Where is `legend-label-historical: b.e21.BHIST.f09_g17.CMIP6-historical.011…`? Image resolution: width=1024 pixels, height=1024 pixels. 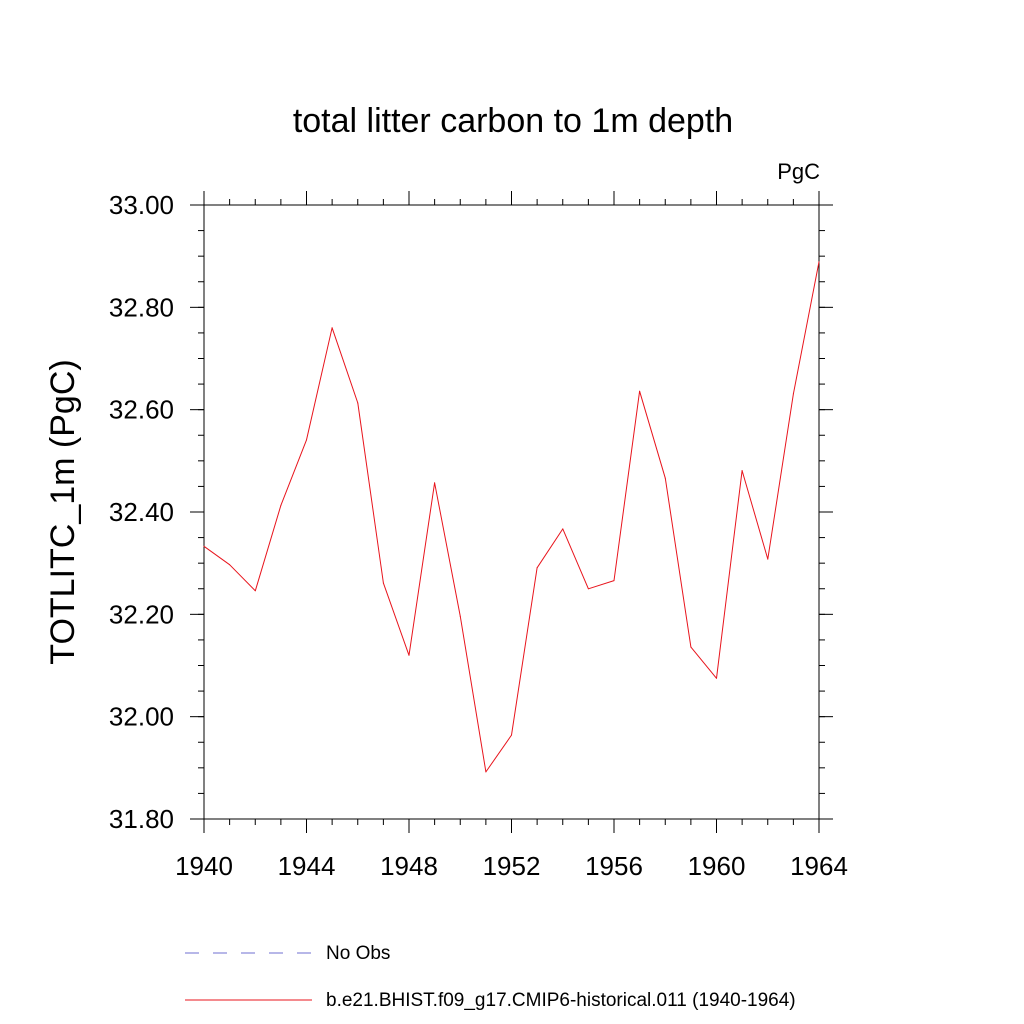 legend-label-historical: b.e21.BHIST.f09_g17.CMIP6-historical.011… is located at coordinates (561, 1000).